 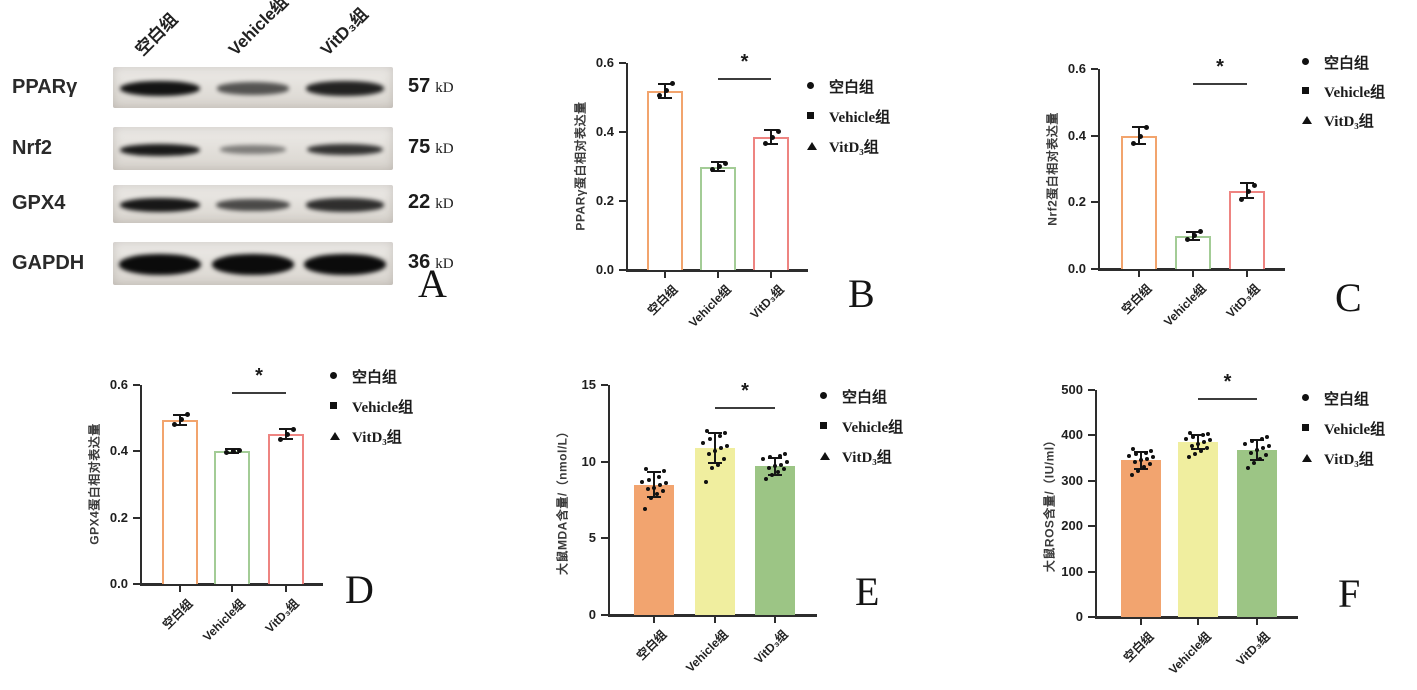 What do you see at coordinates (344, 32) in the screenshot?
I see `lane-label: VitD₃组` at bounding box center [344, 32].